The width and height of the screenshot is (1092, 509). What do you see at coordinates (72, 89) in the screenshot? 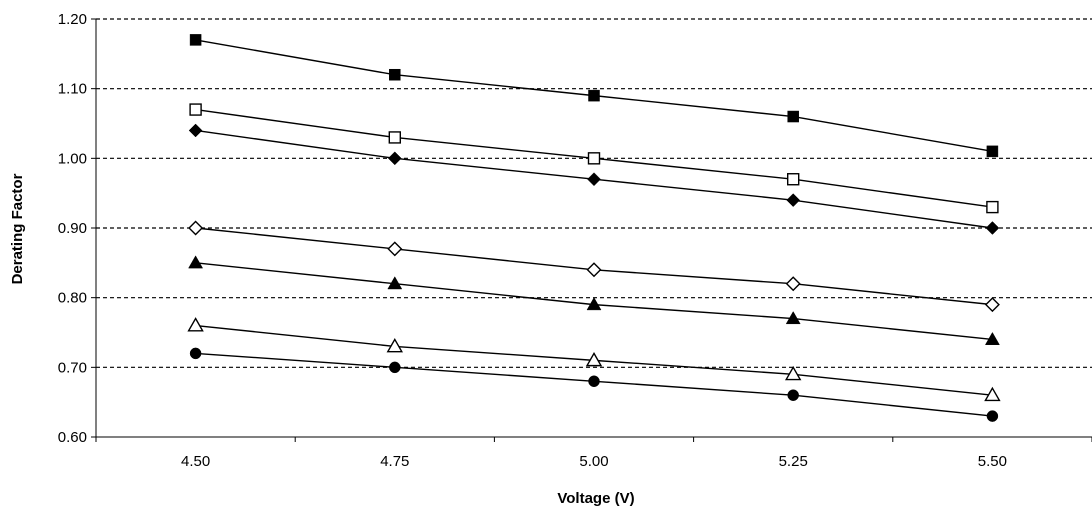
I see `y-tick-label-5: 1.10` at bounding box center [72, 89].